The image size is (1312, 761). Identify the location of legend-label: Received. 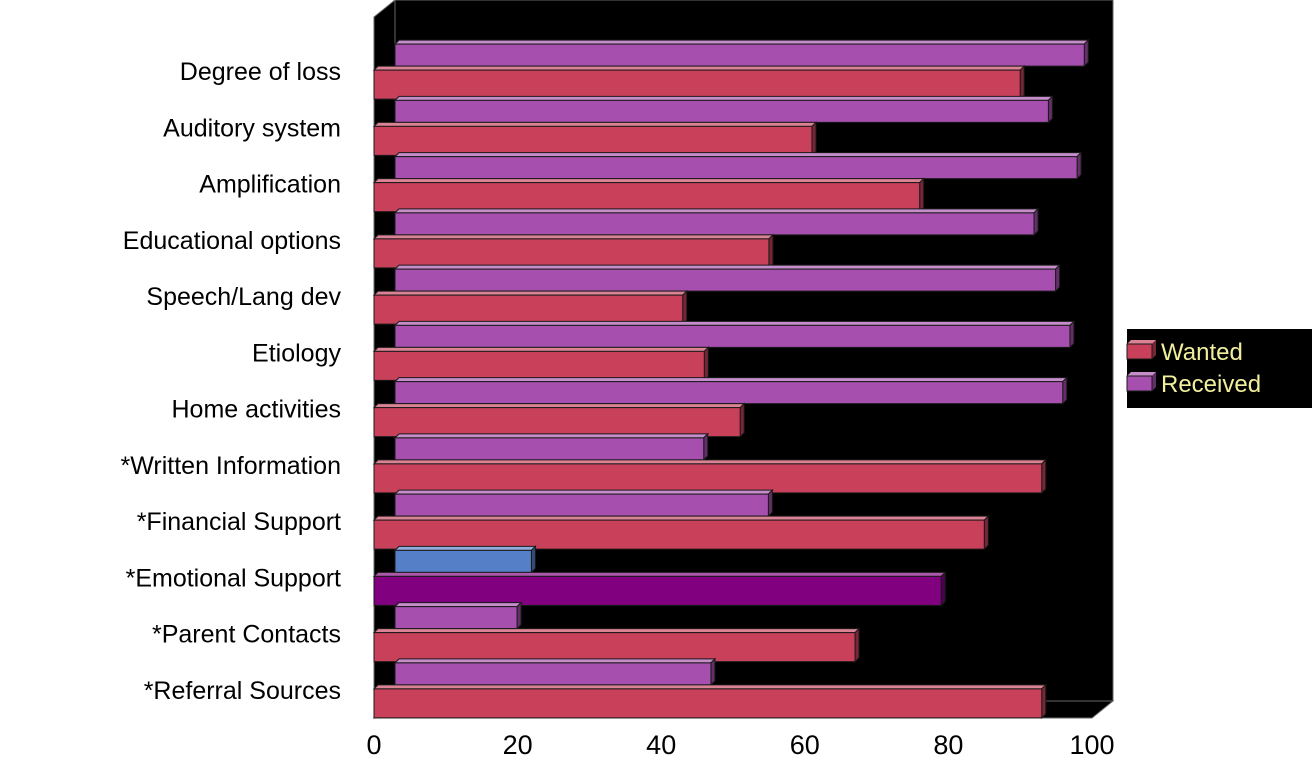
(1211, 384).